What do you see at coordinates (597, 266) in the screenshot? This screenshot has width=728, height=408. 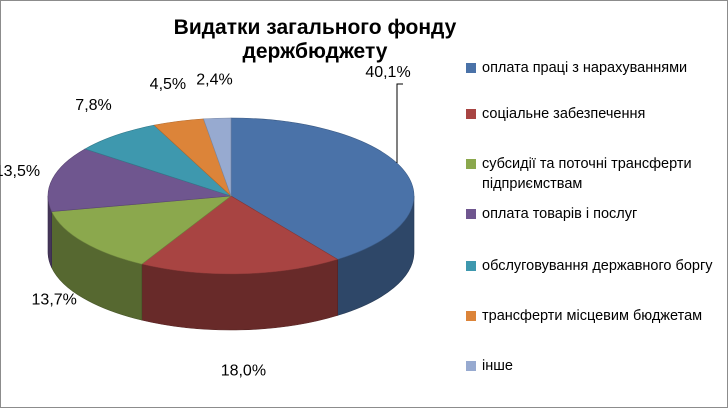 I see `legend-label-4: обслуговування державного боргу` at bounding box center [597, 266].